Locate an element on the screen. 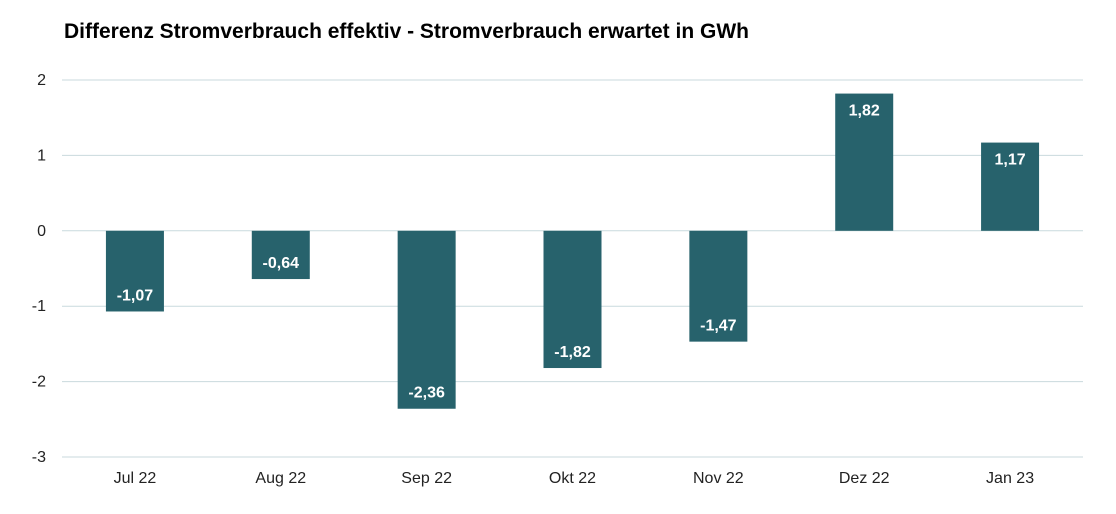 The image size is (1116, 514). x-tick-label: Dez 22 is located at coordinates (864, 478).